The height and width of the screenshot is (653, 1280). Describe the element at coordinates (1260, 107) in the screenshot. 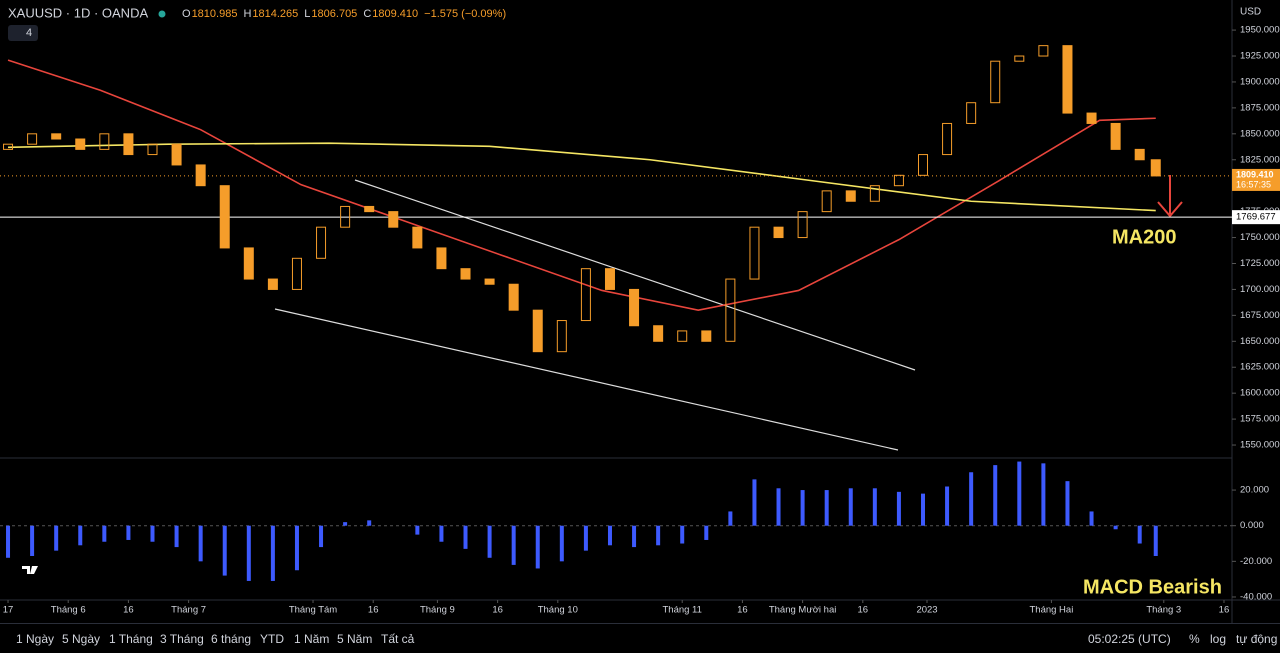

I see `y-tick-label: 1875.000` at that location.